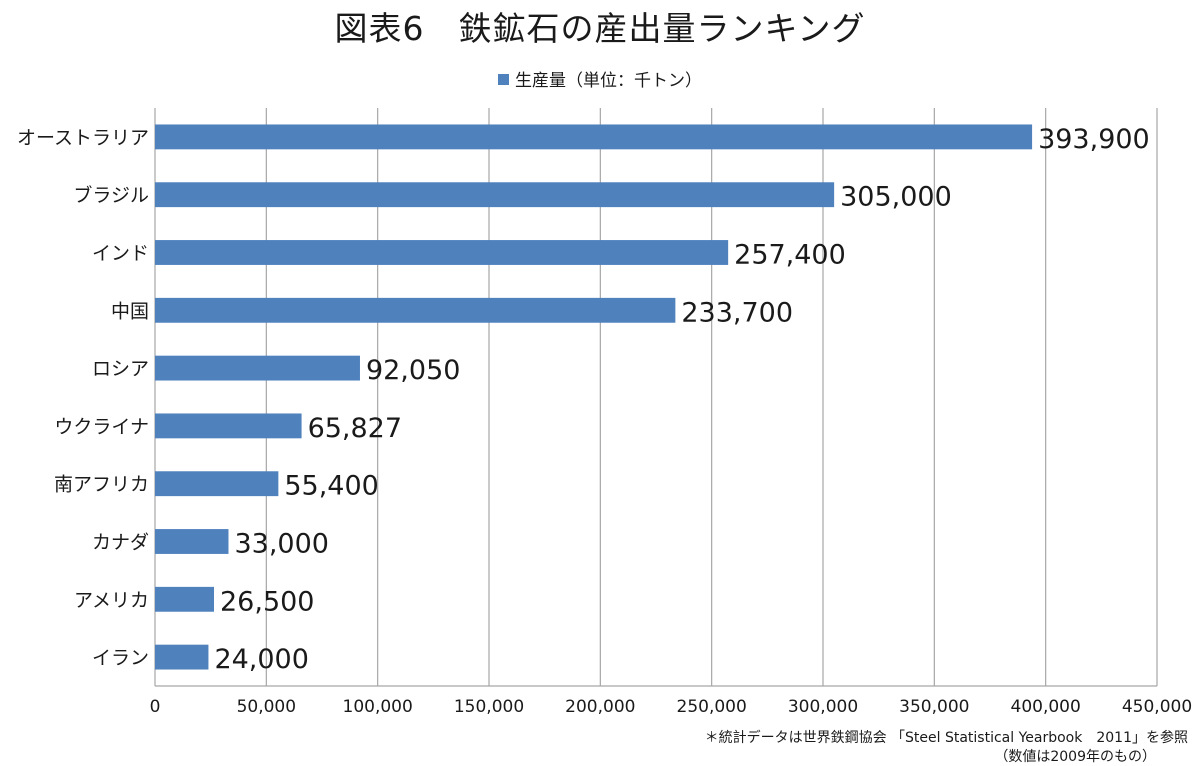 This screenshot has height=766, width=1200. Describe the element at coordinates (823, 707) in the screenshot. I see `x-tick-label: 300,000` at that location.